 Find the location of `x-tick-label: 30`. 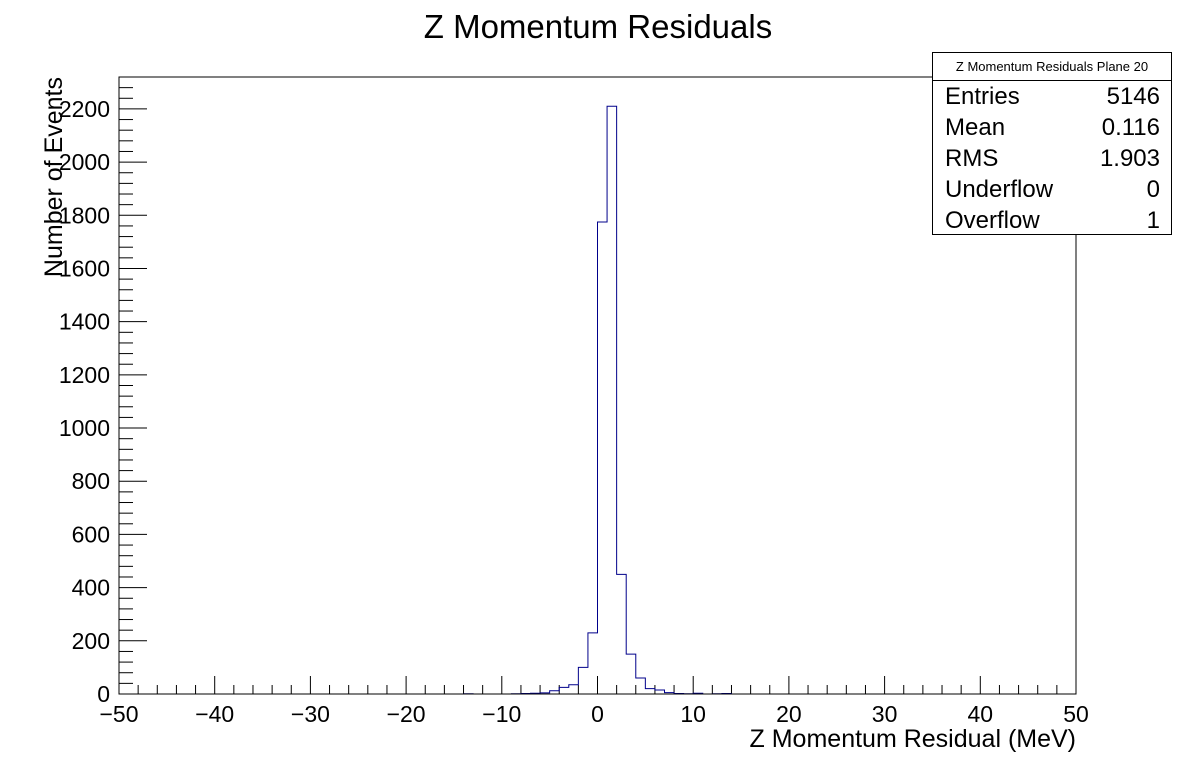

x-tick-label: 30 is located at coordinates (885, 714).